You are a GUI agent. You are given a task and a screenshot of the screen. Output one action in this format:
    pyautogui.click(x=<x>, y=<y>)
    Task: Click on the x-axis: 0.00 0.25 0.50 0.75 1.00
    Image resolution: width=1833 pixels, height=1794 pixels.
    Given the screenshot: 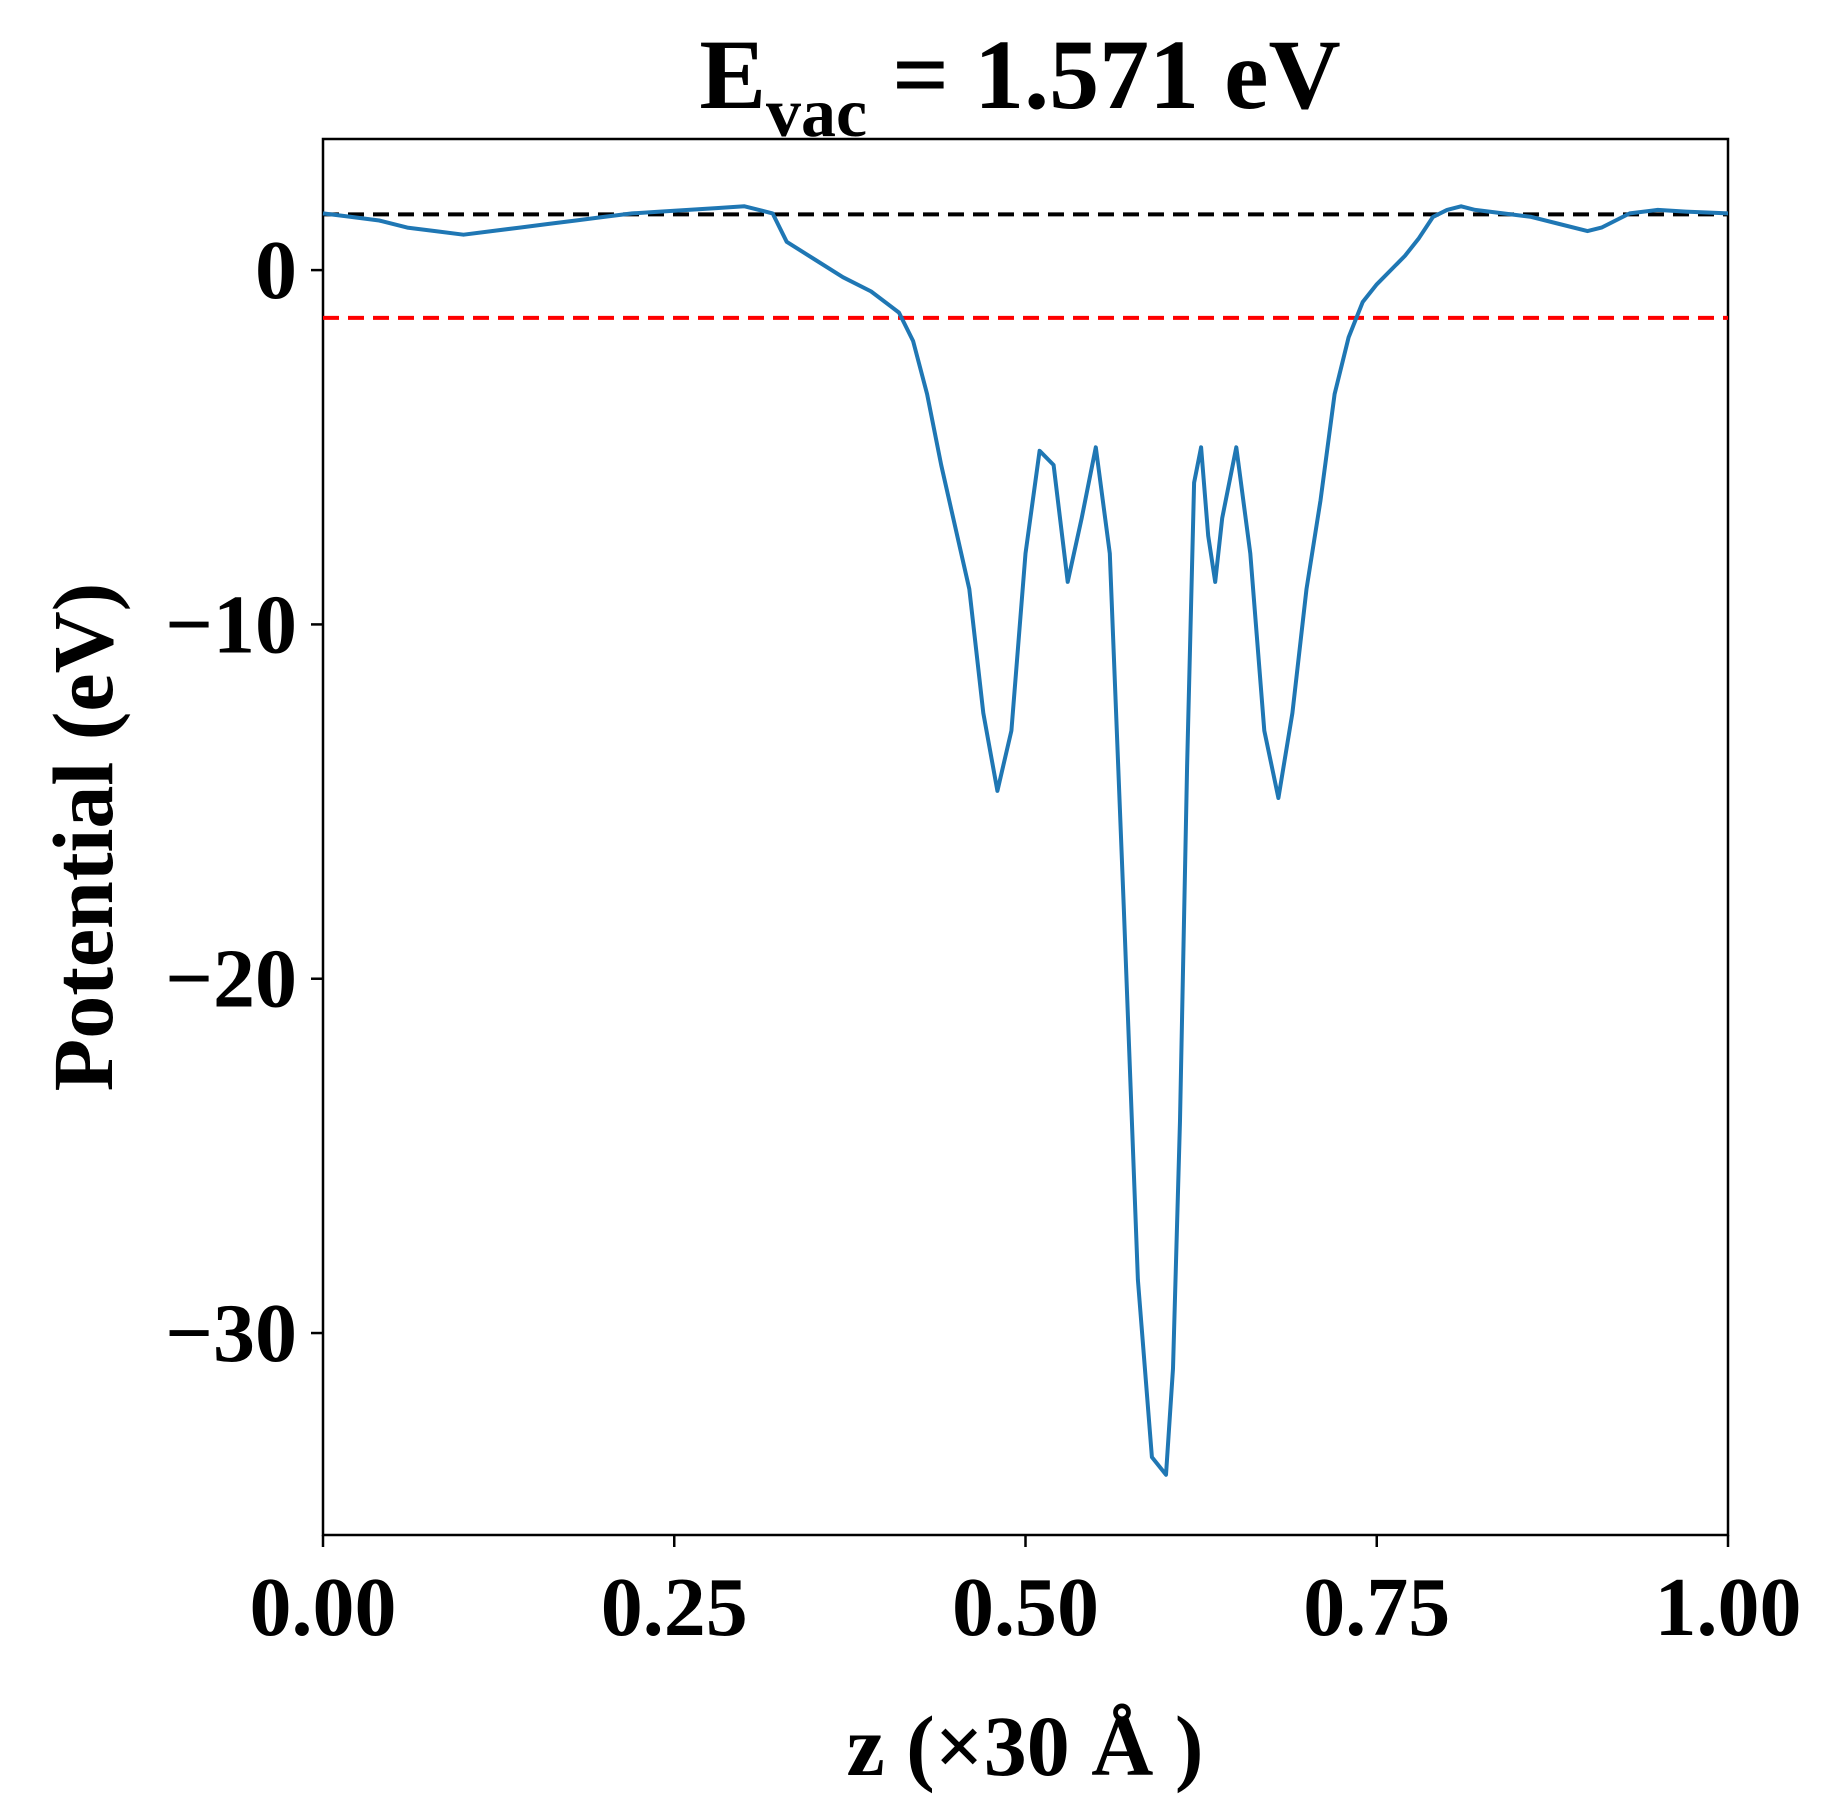 What is the action you would take?
    pyautogui.click(x=1026, y=1594)
    